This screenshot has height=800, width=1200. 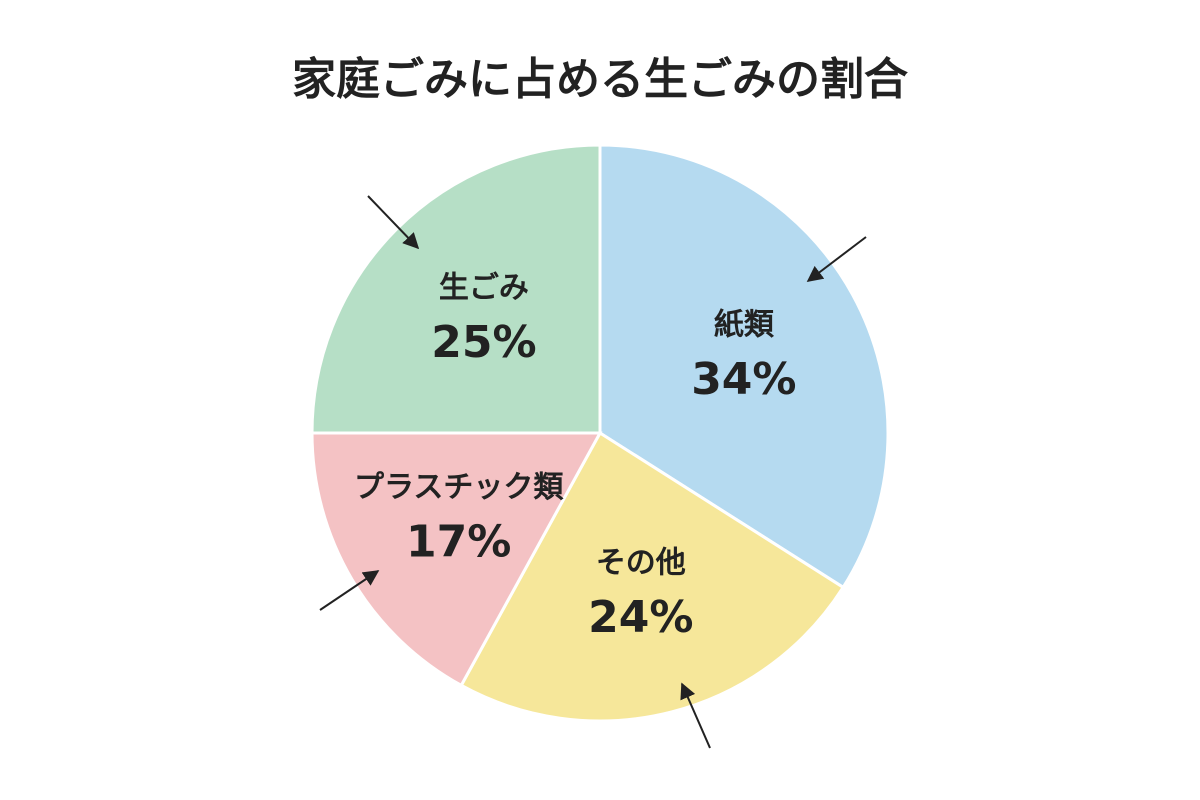 What do you see at coordinates (743, 379) in the screenshot?
I see `slice-value: 34%` at bounding box center [743, 379].